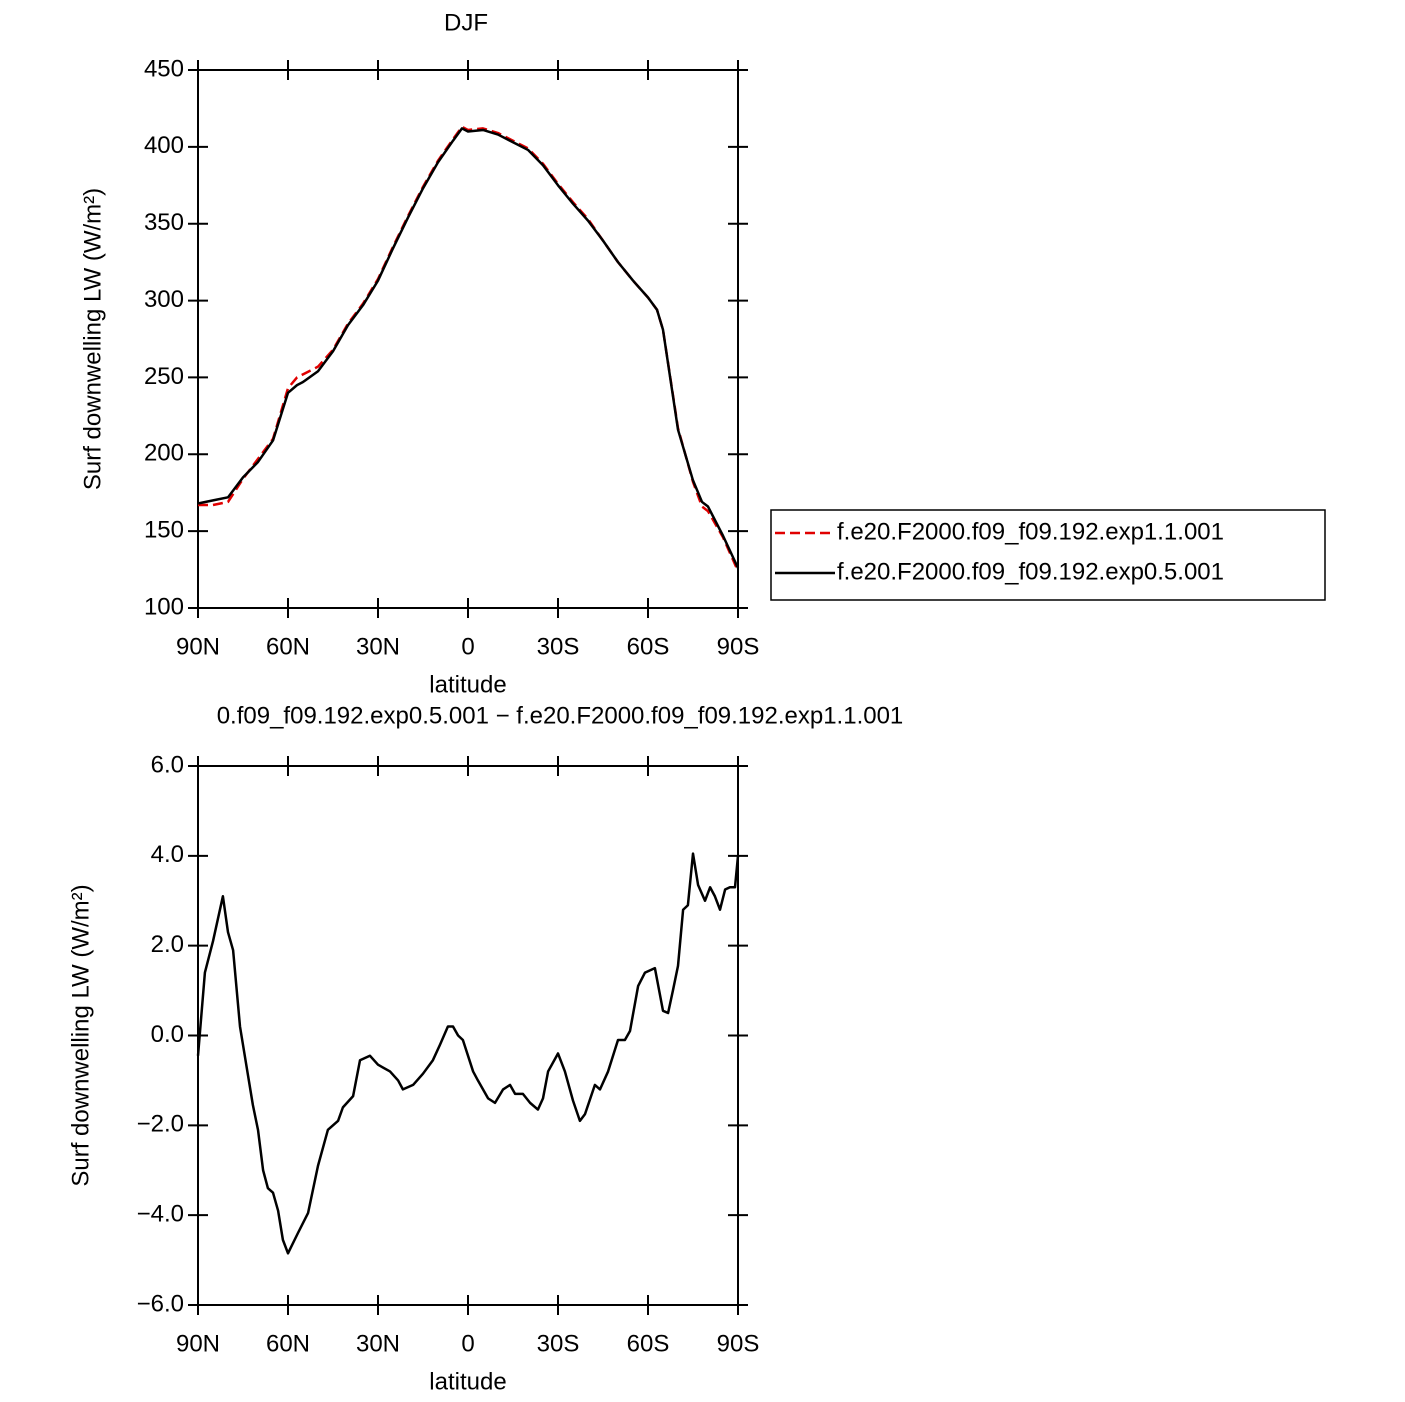 The width and height of the screenshot is (1405, 1402). What do you see at coordinates (164, 453) in the screenshot?
I see `y-tick-label: 200` at bounding box center [164, 453].